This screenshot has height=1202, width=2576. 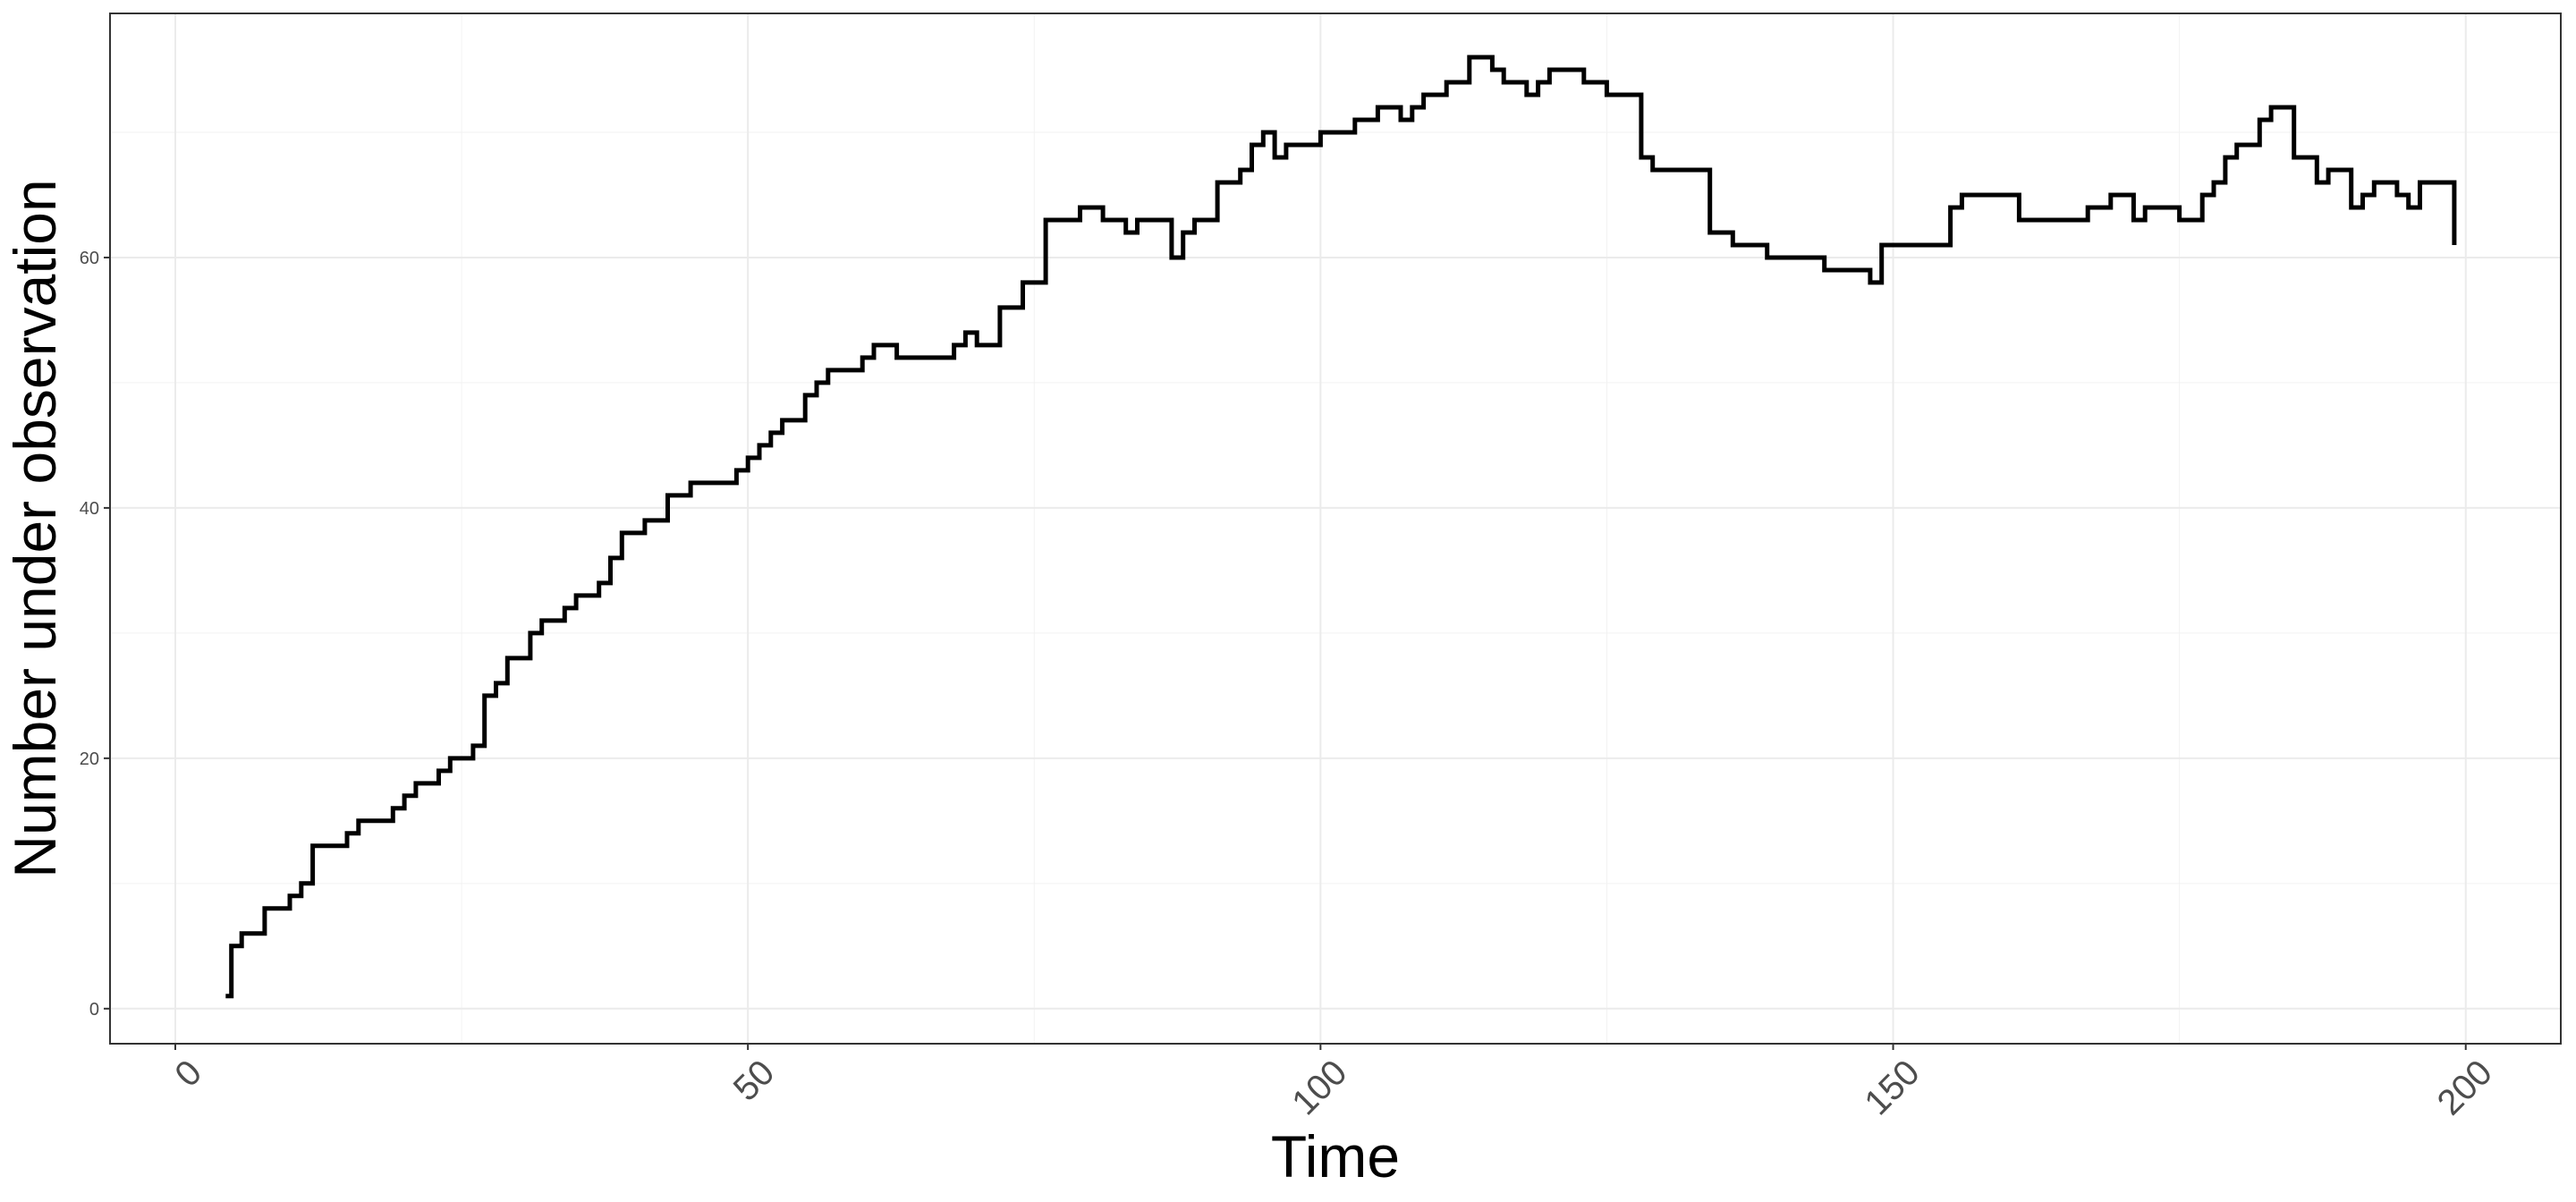 What do you see at coordinates (1335, 1156) in the screenshot?
I see `x-axis-title: Time` at bounding box center [1335, 1156].